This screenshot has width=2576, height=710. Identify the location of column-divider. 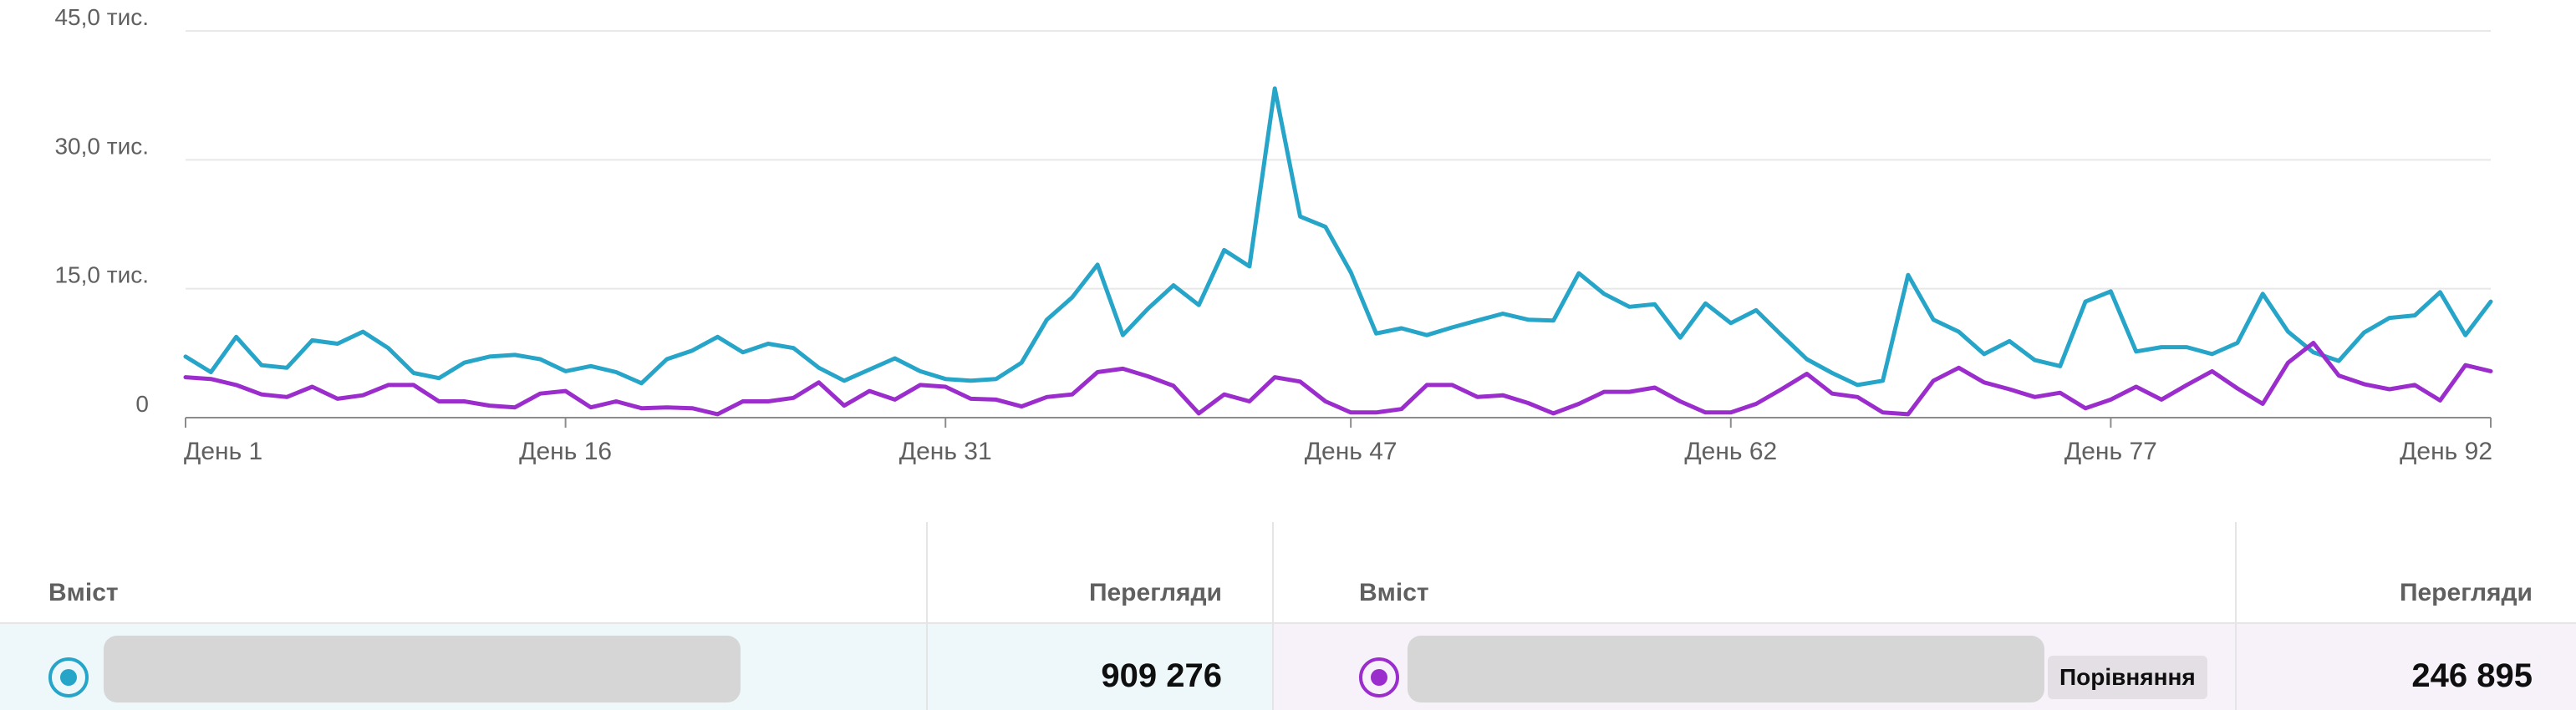
(927, 616).